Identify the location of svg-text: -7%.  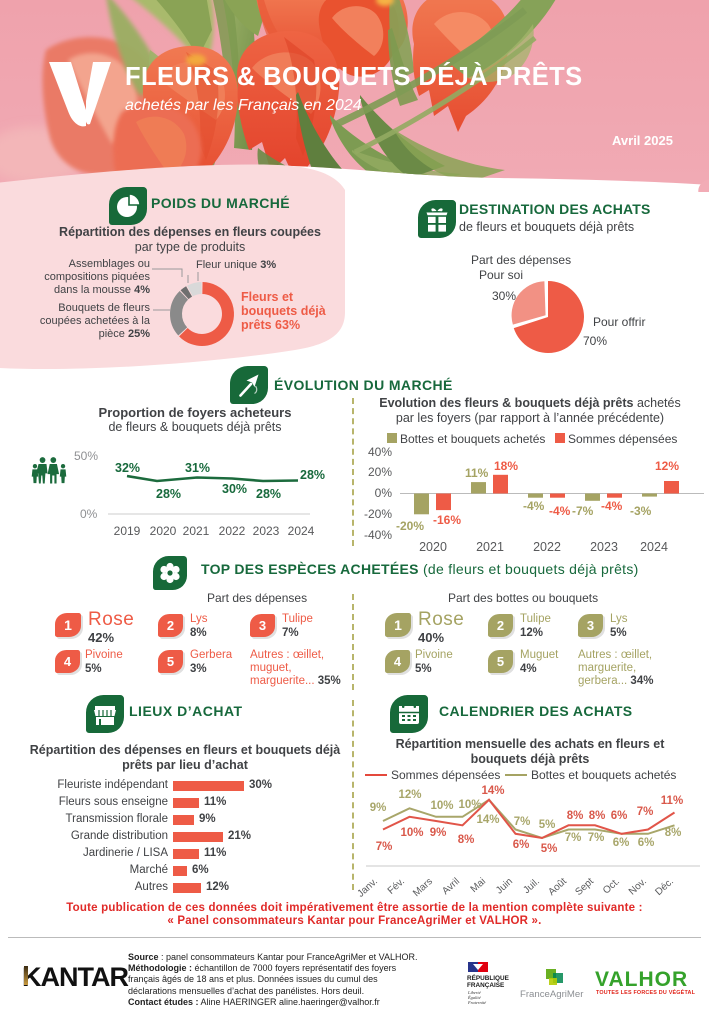
(583, 511).